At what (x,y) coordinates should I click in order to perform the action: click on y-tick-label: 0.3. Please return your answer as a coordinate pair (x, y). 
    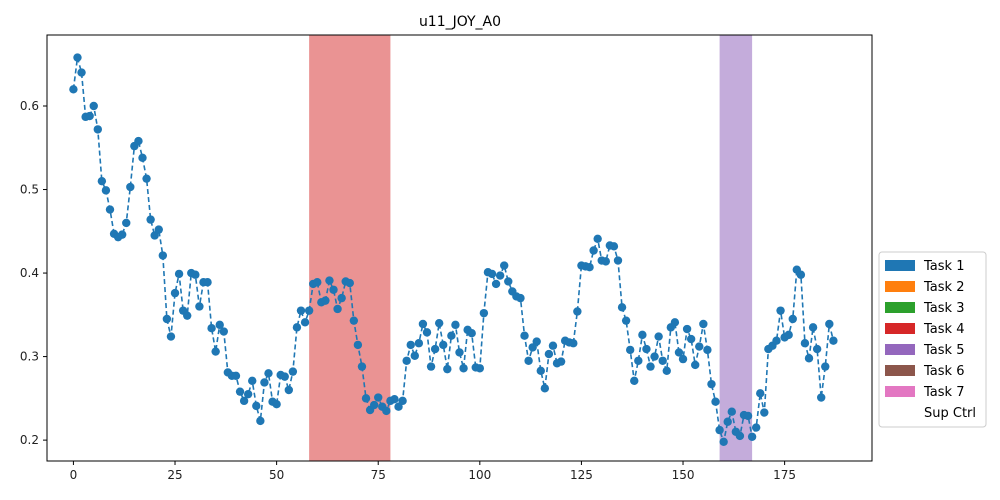
    Looking at the image, I should click on (29, 357).